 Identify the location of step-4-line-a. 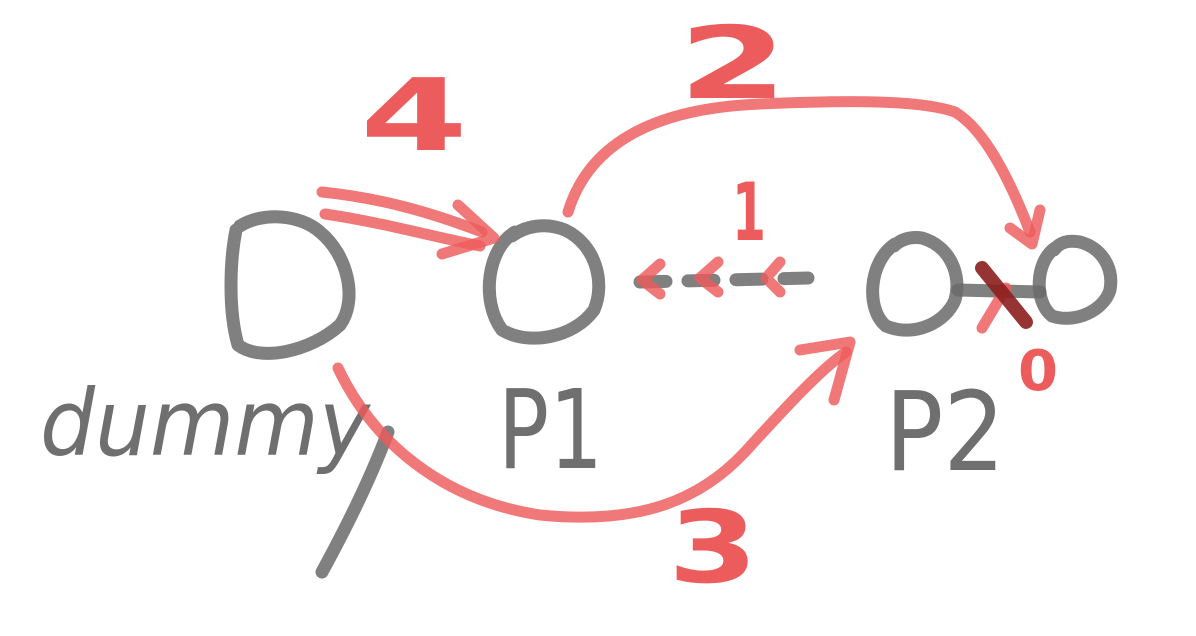
(402, 212).